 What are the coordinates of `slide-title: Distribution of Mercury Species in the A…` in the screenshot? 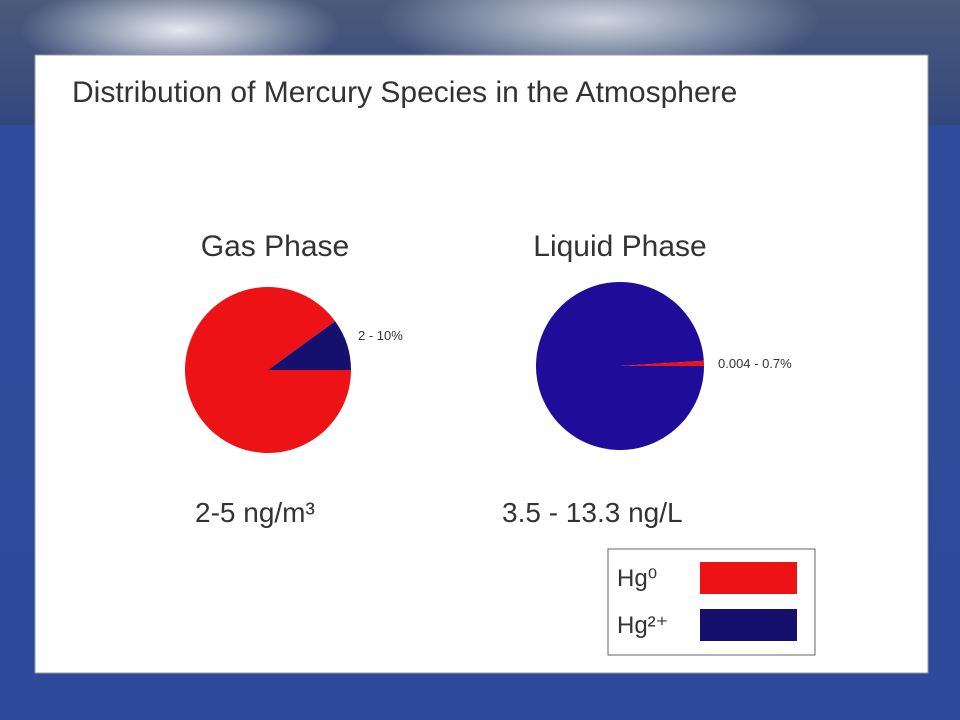 It's located at (404, 92).